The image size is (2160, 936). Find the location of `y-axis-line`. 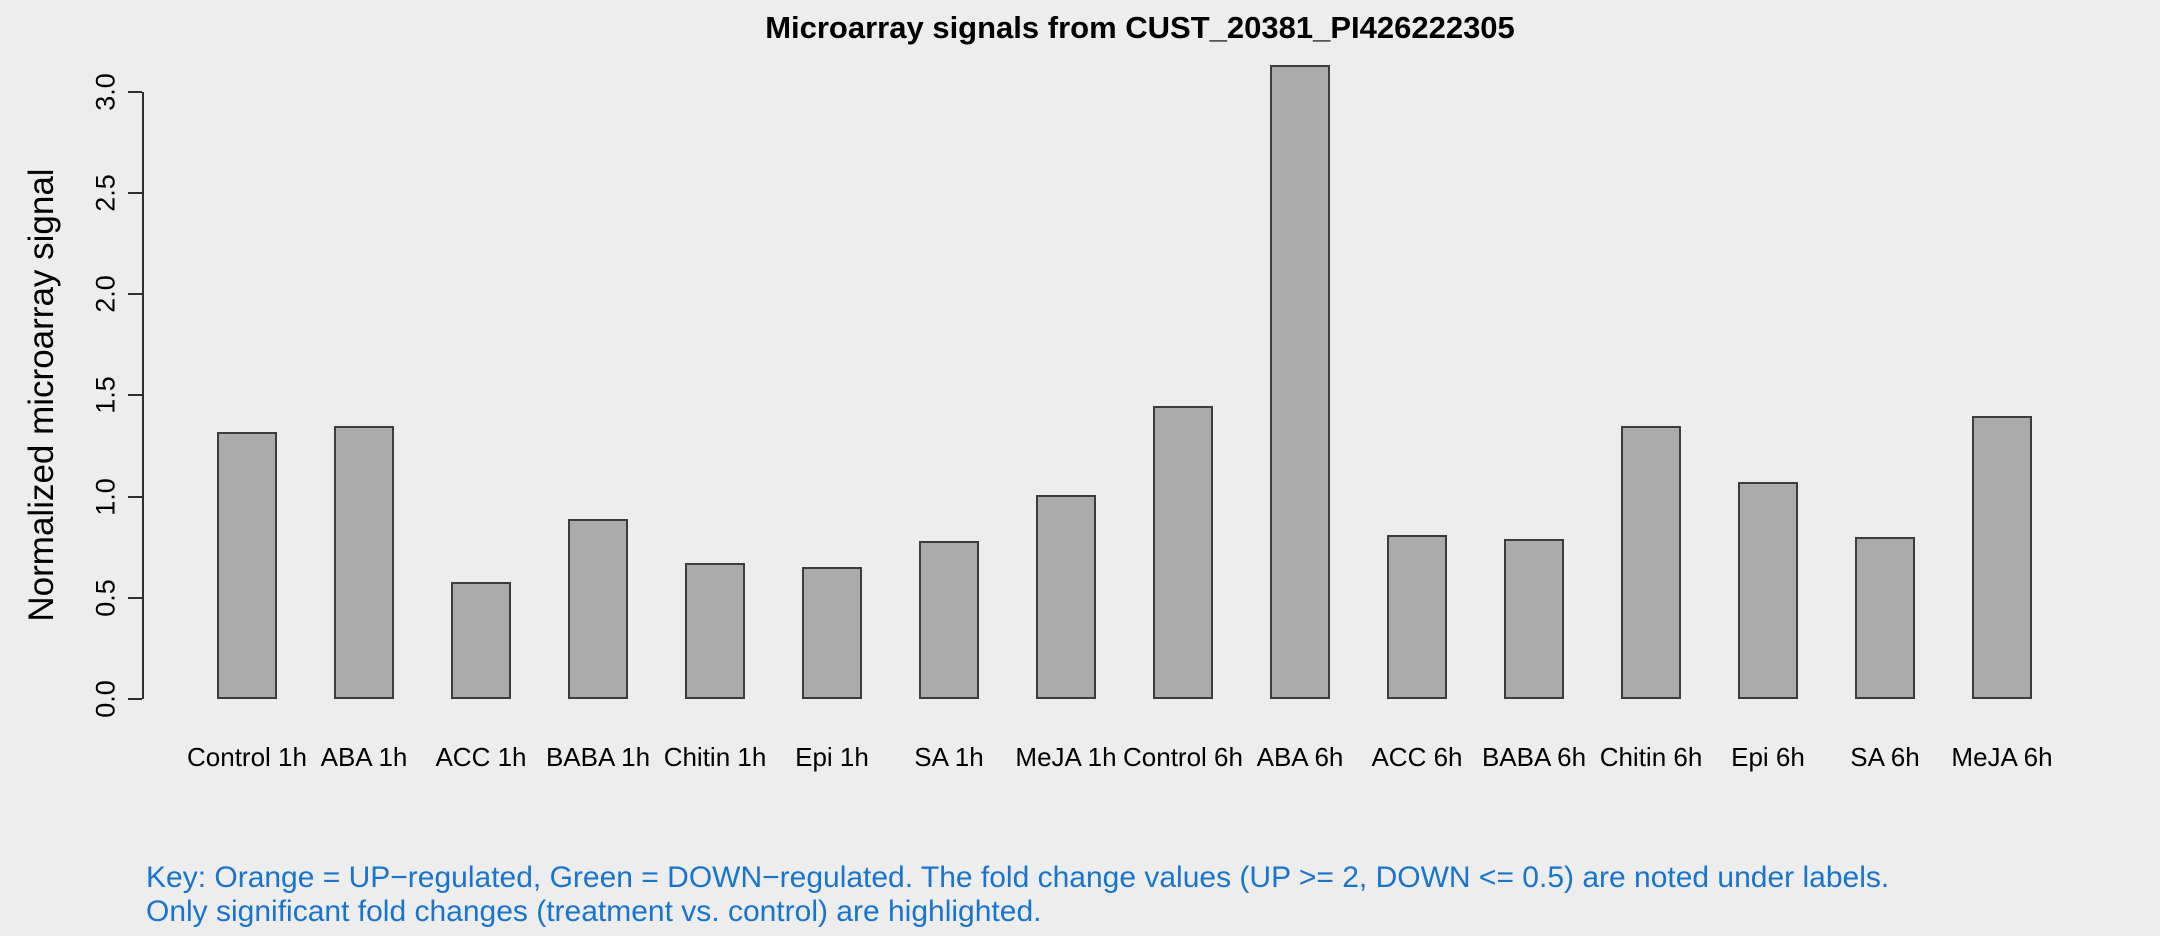

y-axis-line is located at coordinates (143, 395).